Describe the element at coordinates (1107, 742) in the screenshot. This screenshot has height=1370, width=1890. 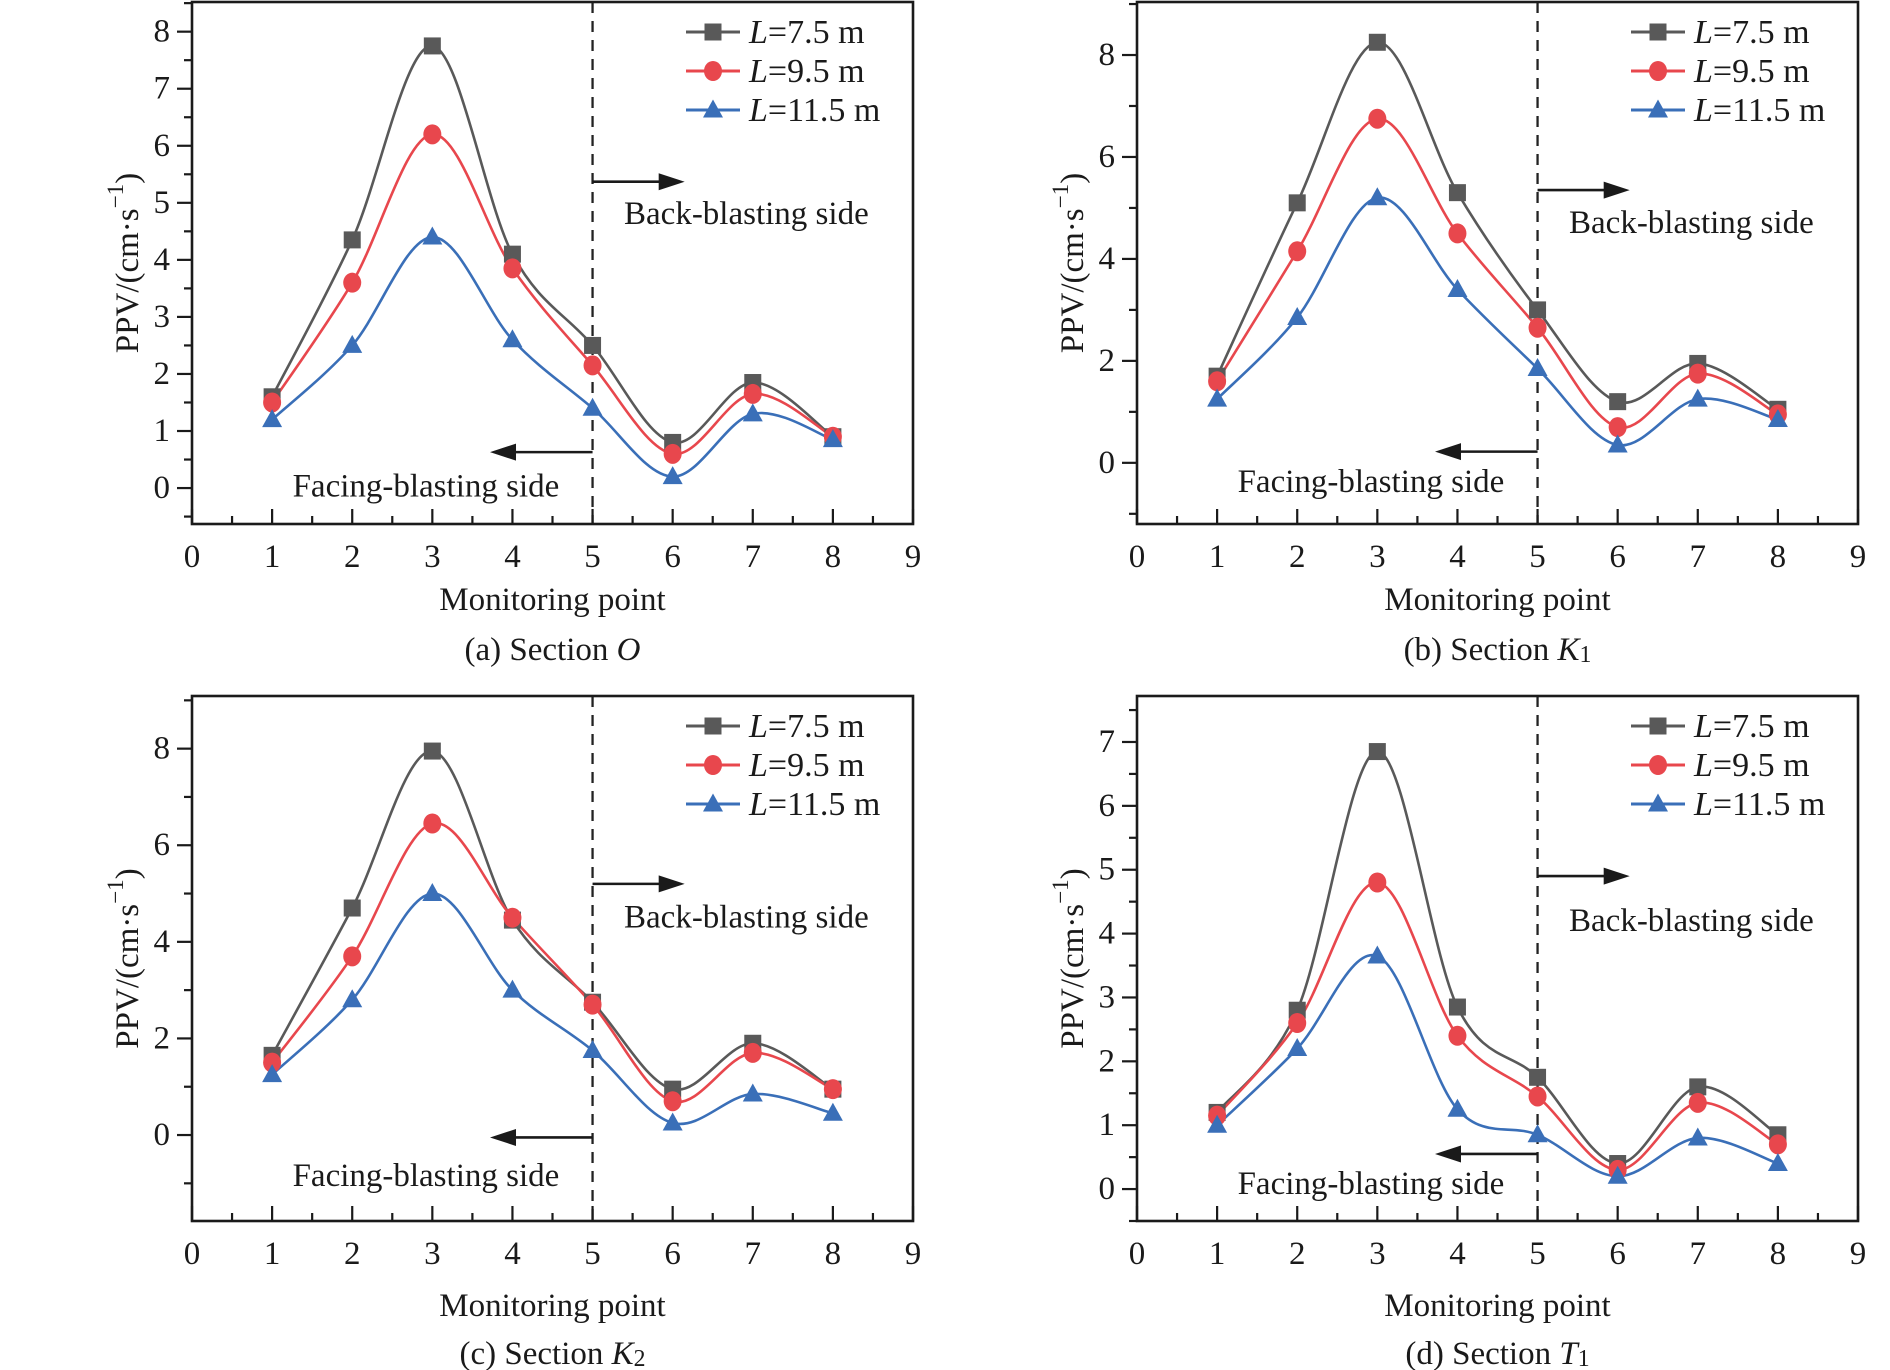
I see `y-tick-label: 7` at that location.